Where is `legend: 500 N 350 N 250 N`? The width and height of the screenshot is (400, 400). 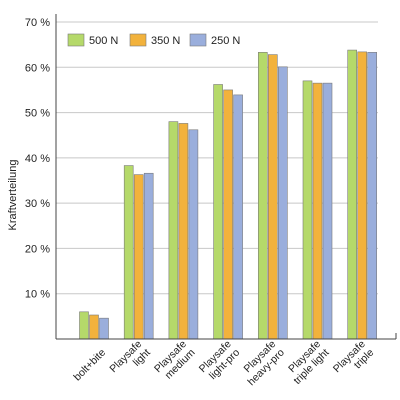
legend: 500 N 350 N 250 N is located at coordinates (153, 40).